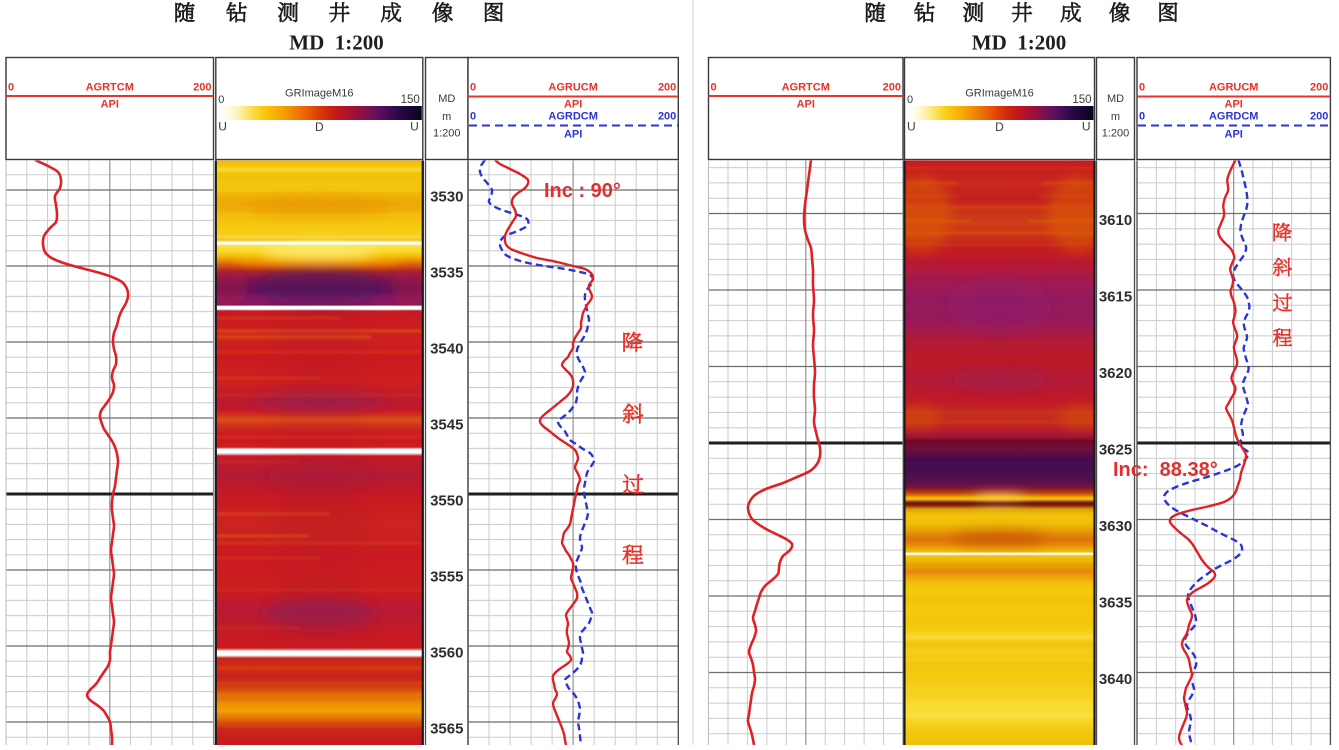 Image resolution: width=1339 pixels, height=750 pixels. What do you see at coordinates (446, 197) in the screenshot?
I see `svg-text: 3530` at bounding box center [446, 197].